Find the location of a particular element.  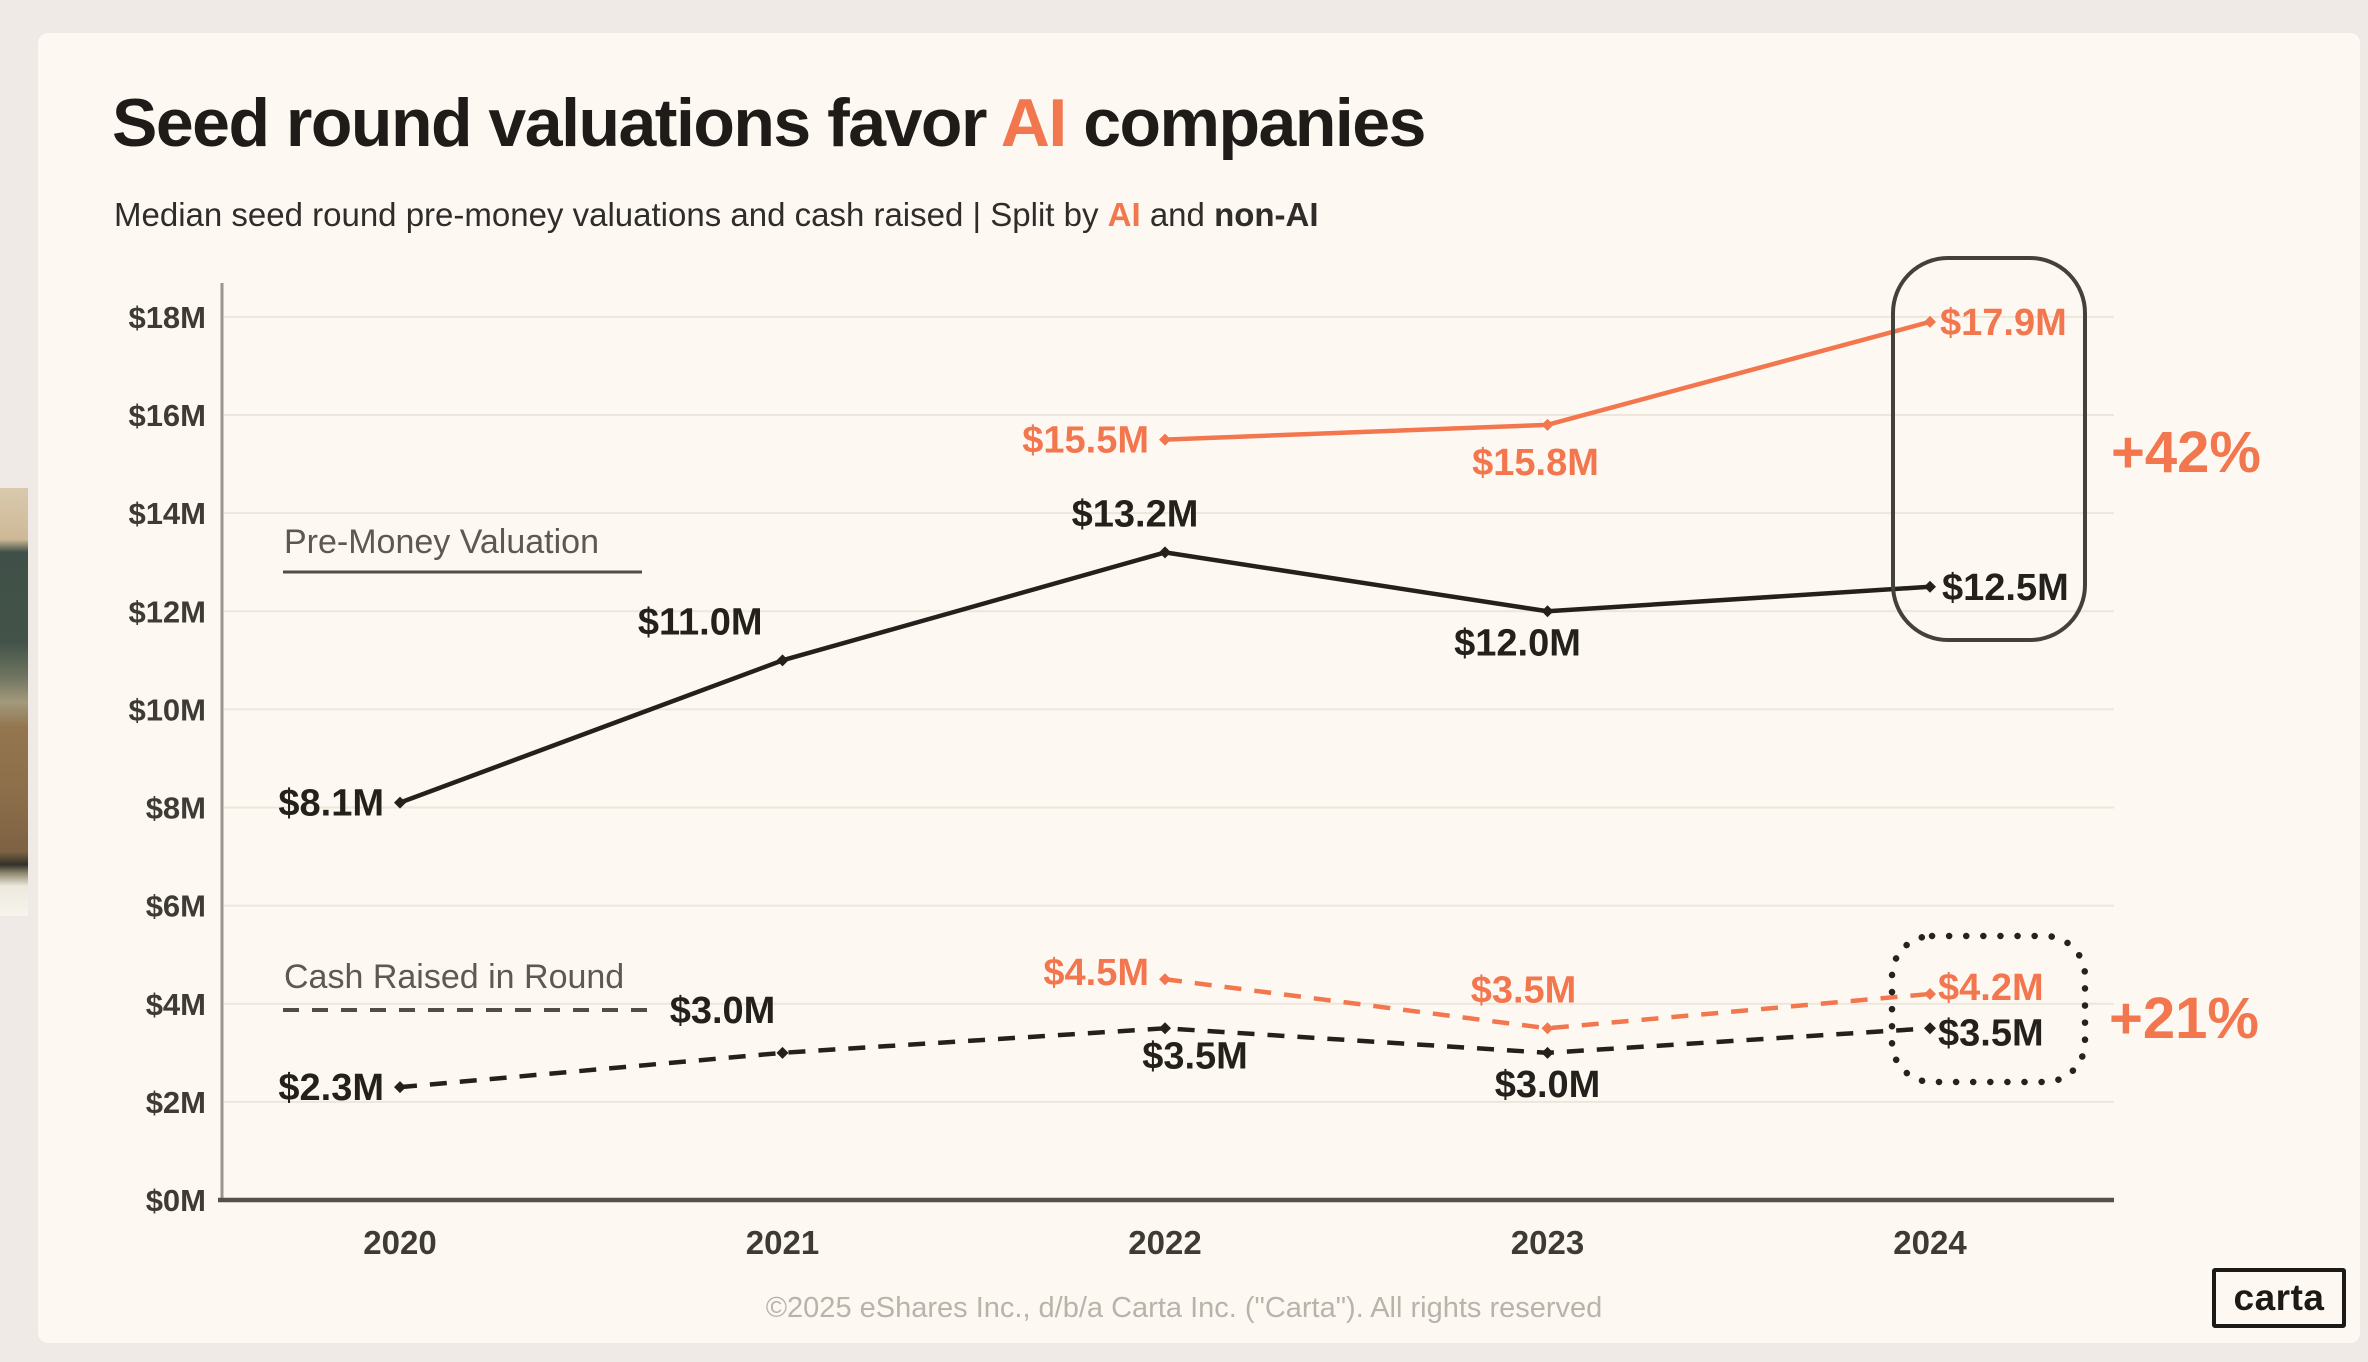

data-point-label: $17.9M is located at coordinates (2003, 323).